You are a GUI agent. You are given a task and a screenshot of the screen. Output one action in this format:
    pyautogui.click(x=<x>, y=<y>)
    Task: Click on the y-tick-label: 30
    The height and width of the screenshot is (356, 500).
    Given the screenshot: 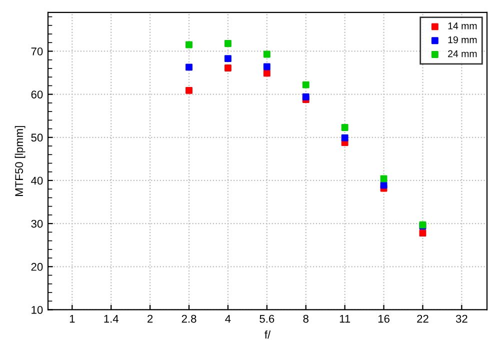 What is the action you would take?
    pyautogui.click(x=37, y=224)
    